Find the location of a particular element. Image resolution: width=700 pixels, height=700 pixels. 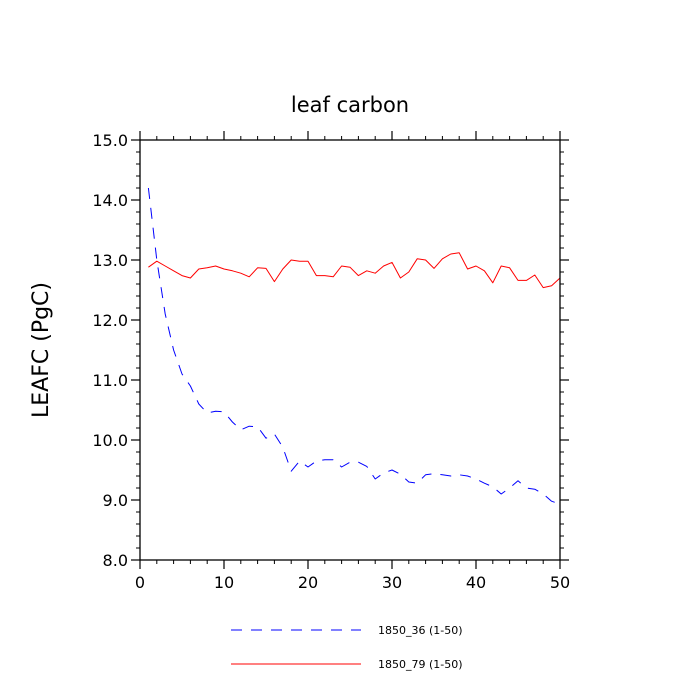

y-tick-label: 8.0 is located at coordinates (115, 560).